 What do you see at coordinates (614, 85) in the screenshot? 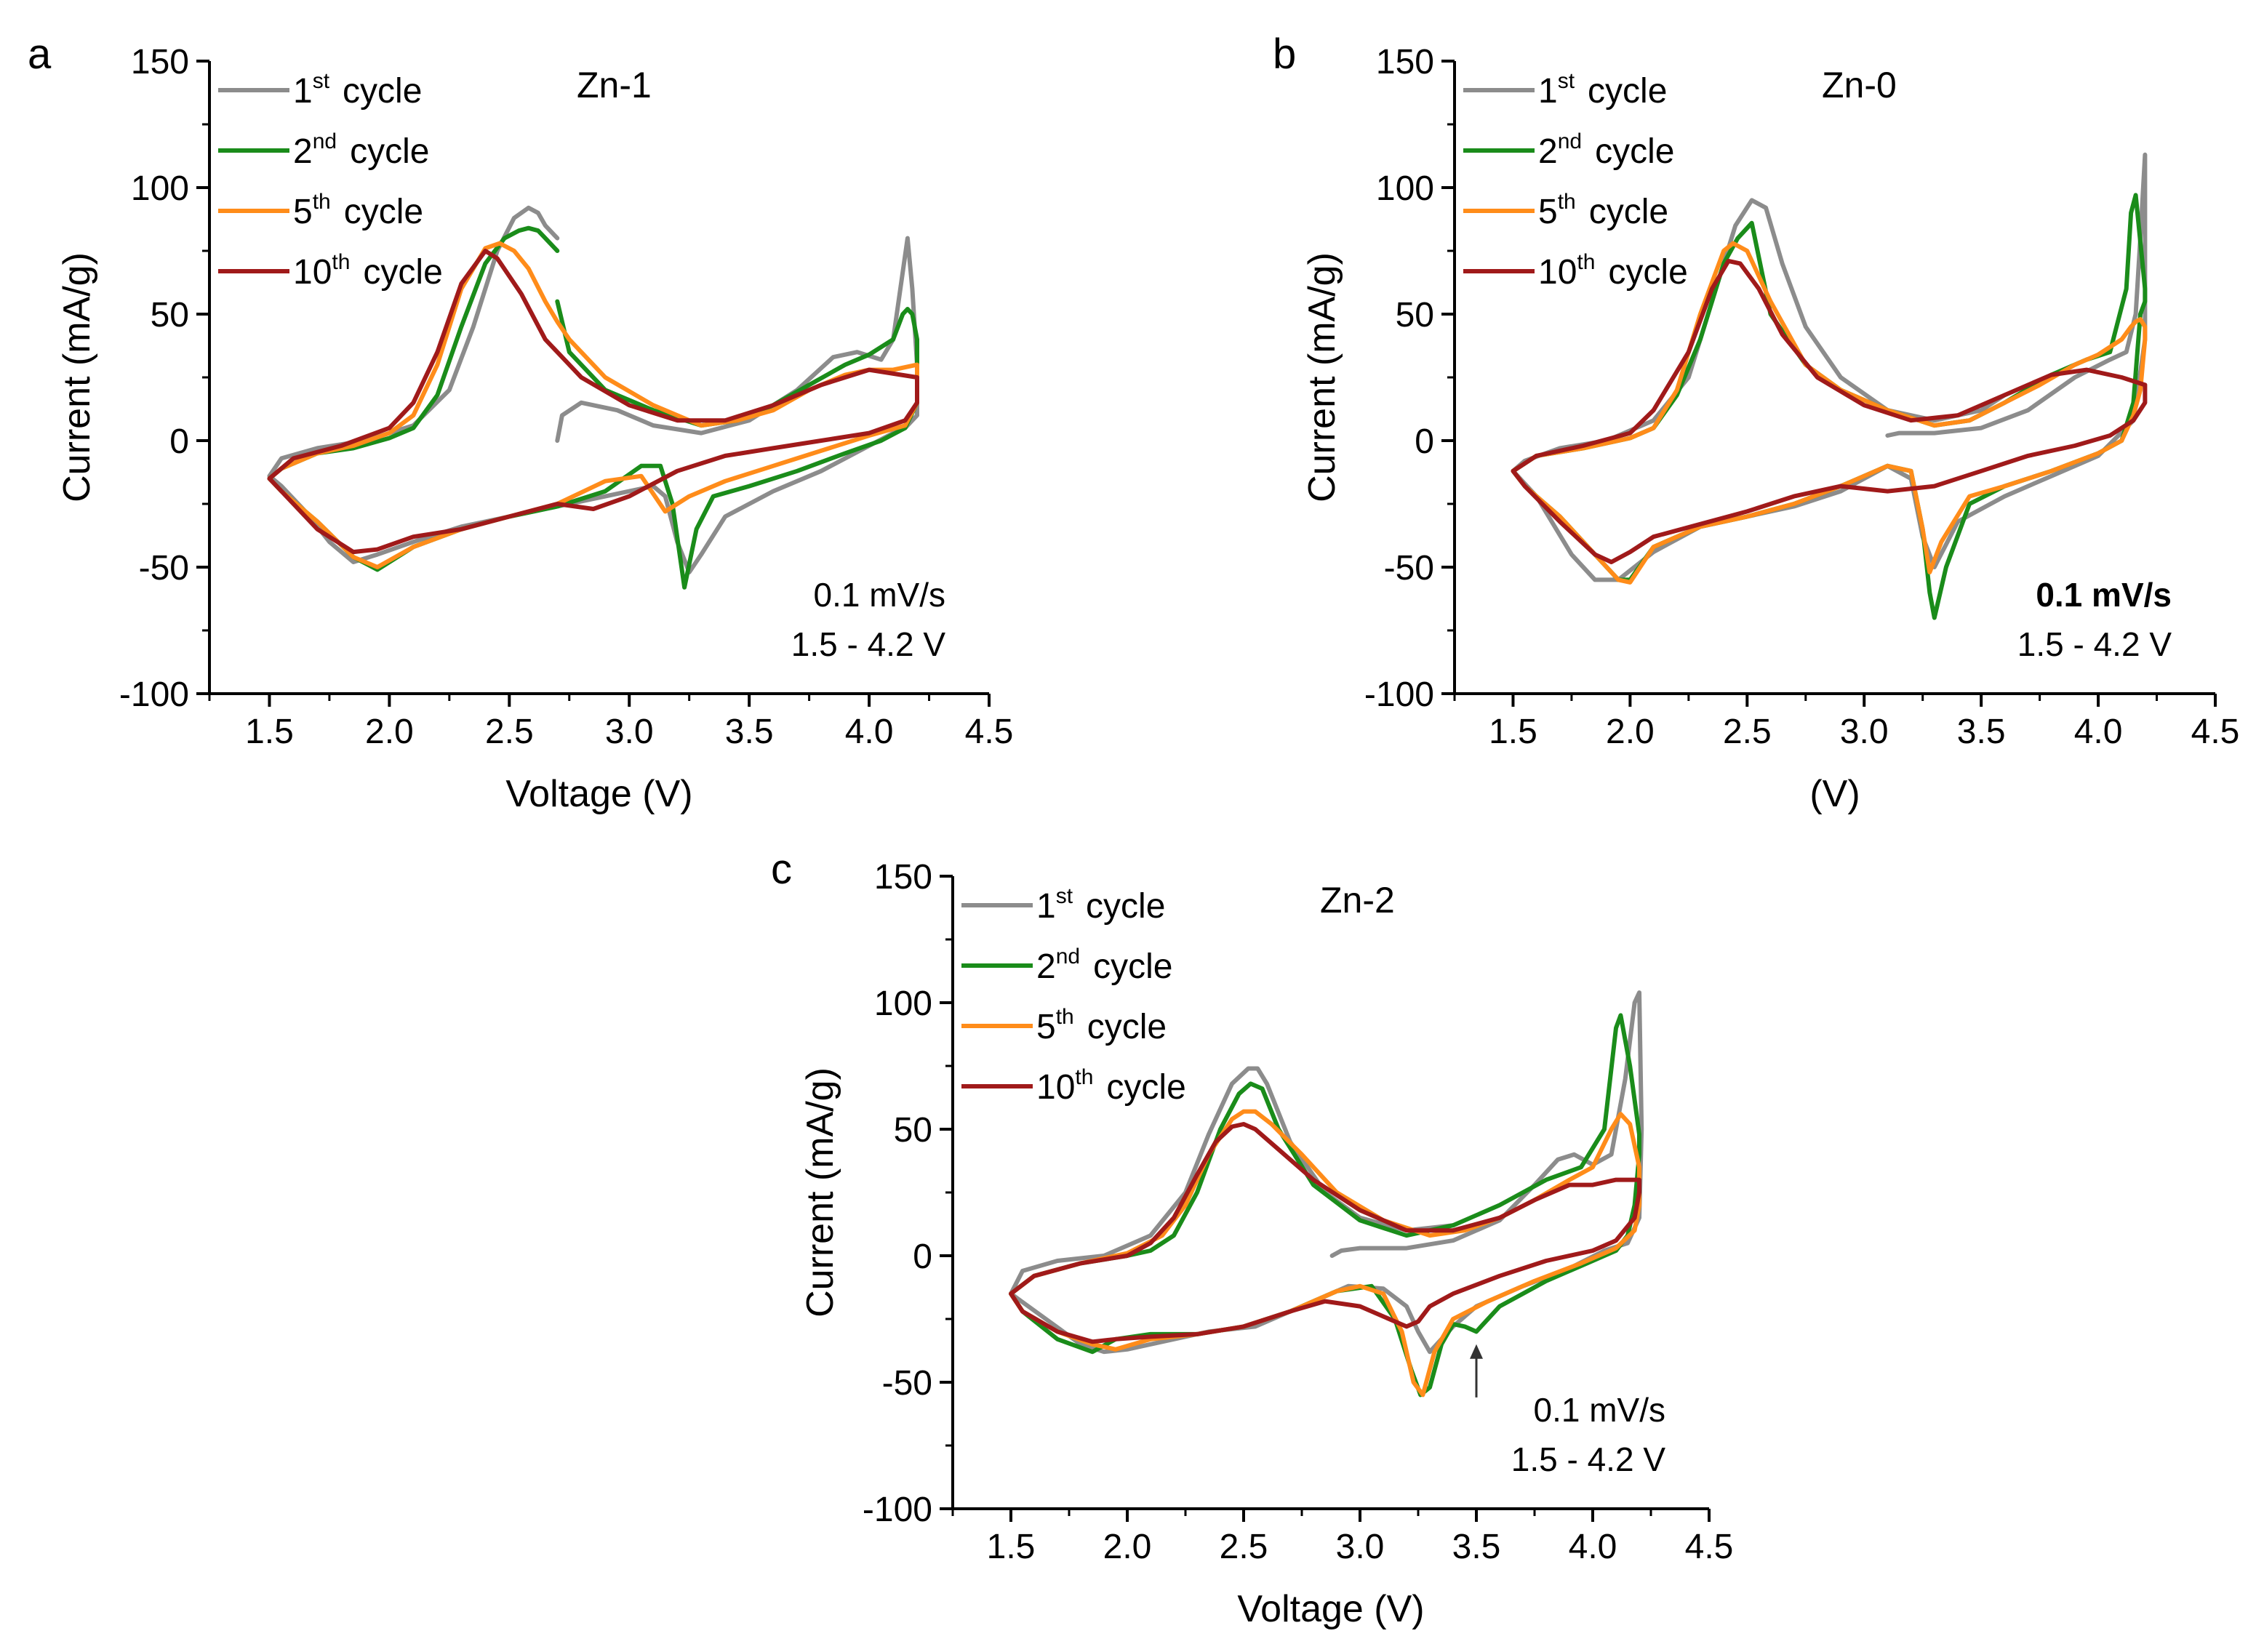
I see `sample-label: Zn-1` at bounding box center [614, 85].